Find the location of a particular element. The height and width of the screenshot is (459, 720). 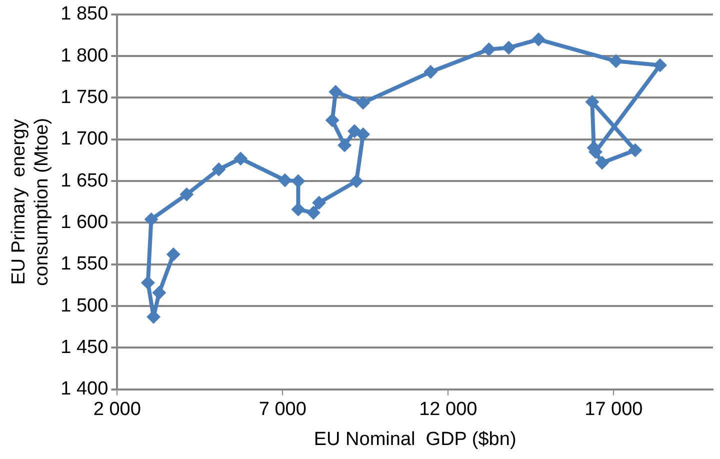

y-tick-label: 1 700 is located at coordinates (84, 139).